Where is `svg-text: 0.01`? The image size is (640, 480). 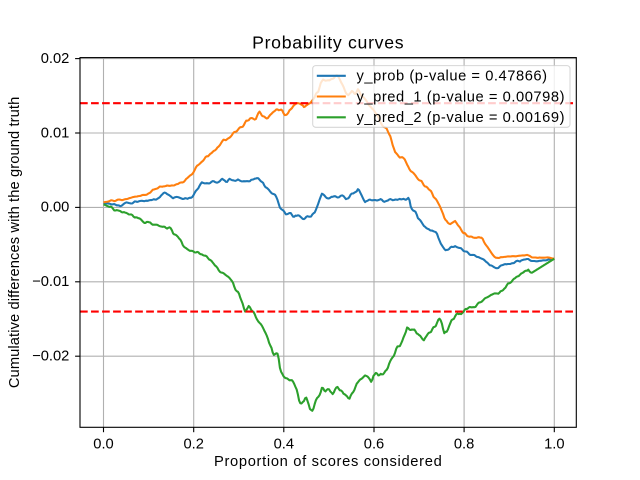 svg-text: 0.01 is located at coordinates (55, 133).